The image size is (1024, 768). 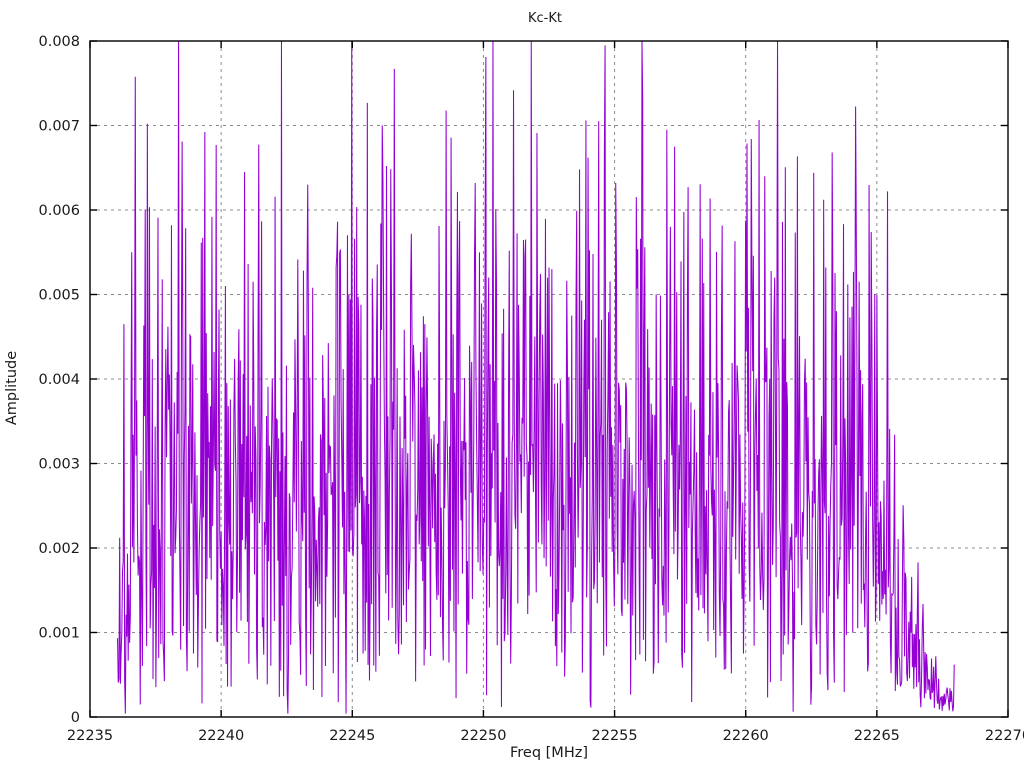 What do you see at coordinates (90, 736) in the screenshot?
I see `x-tick-label: 22235` at bounding box center [90, 736].